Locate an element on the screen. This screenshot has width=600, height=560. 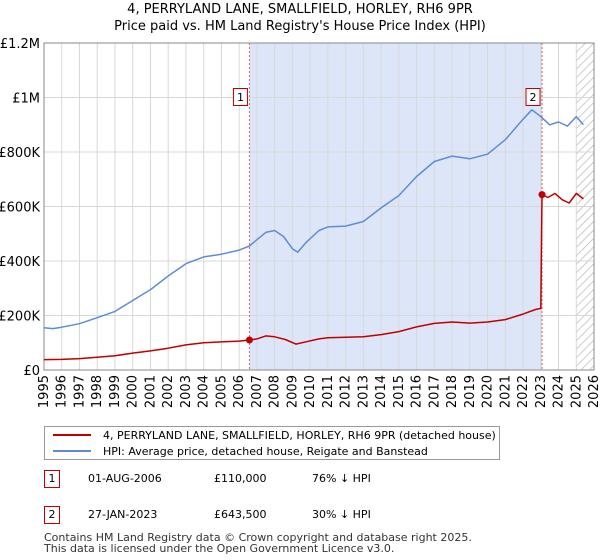
x-tick-label: 2020 is located at coordinates (488, 391).